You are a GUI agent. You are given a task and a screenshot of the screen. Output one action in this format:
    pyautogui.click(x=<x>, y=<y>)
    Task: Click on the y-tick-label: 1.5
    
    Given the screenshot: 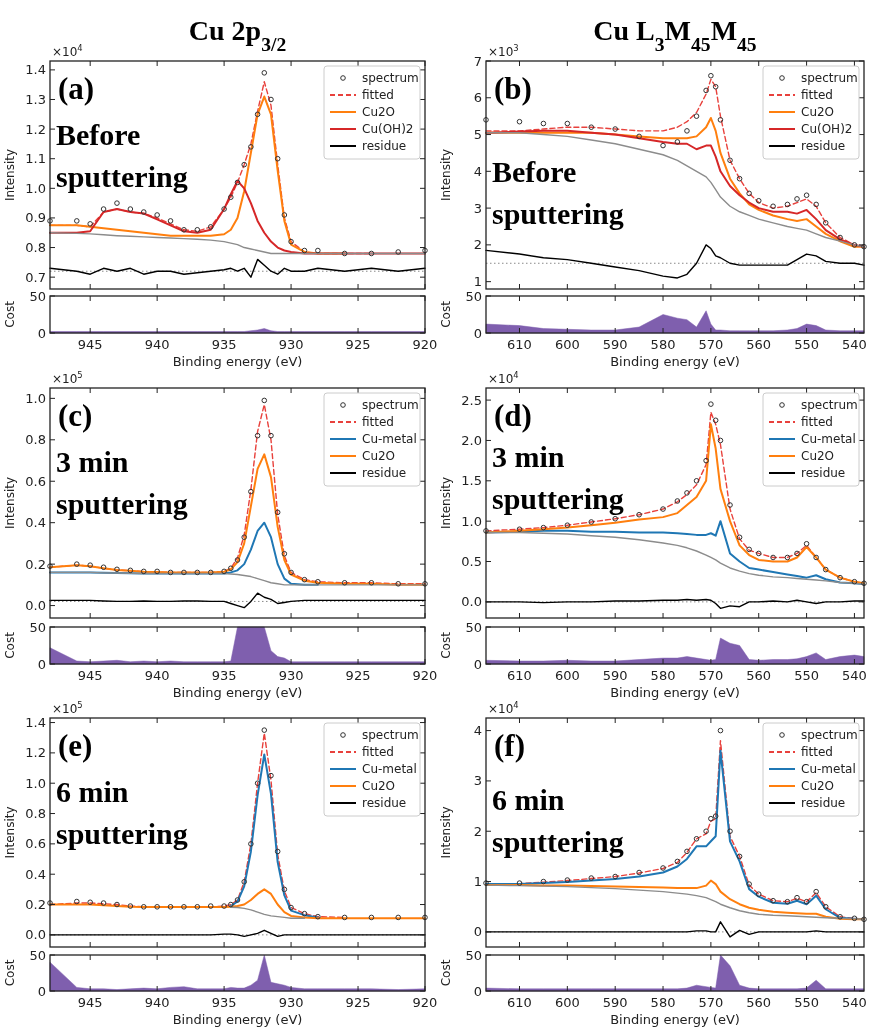 What is the action you would take?
    pyautogui.click(x=471, y=481)
    